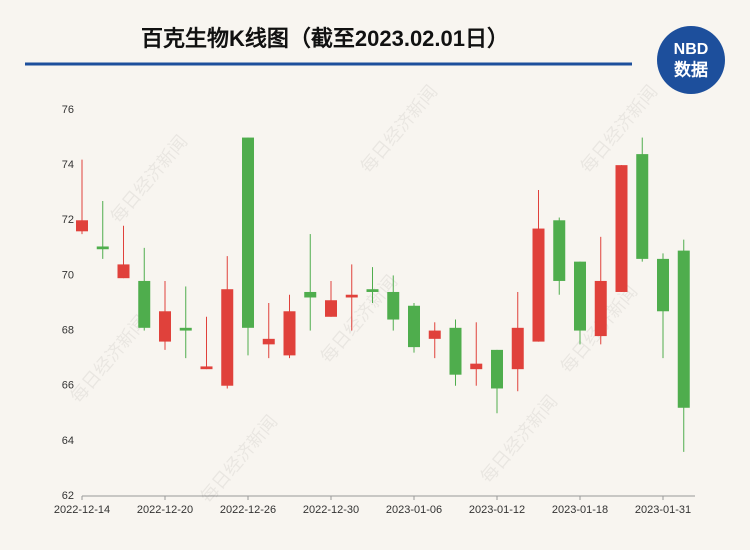  Describe the element at coordinates (325, 38) in the screenshot. I see `chart-title: 百克生物K线图（截至2023.02.01日）` at that location.